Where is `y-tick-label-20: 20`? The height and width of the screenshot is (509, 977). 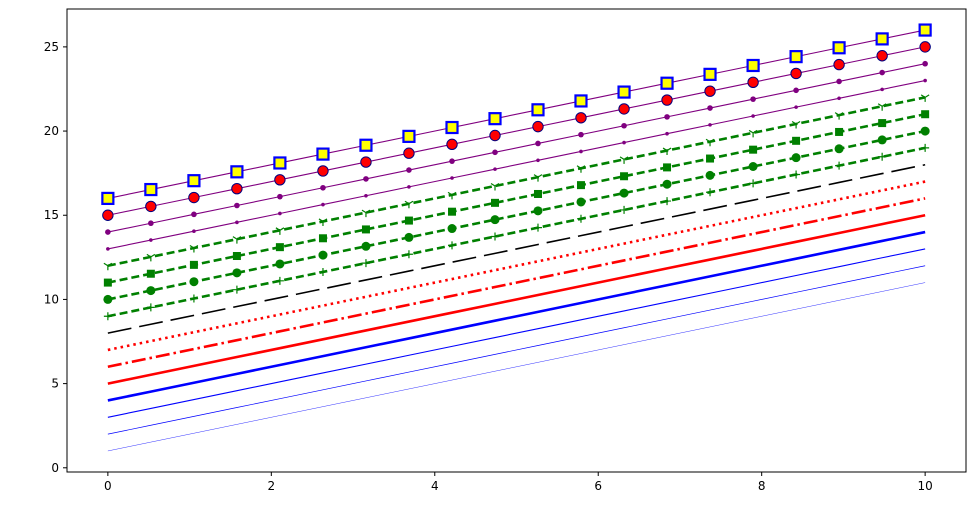
y-tick-label-20: 20 is located at coordinates (51, 131).